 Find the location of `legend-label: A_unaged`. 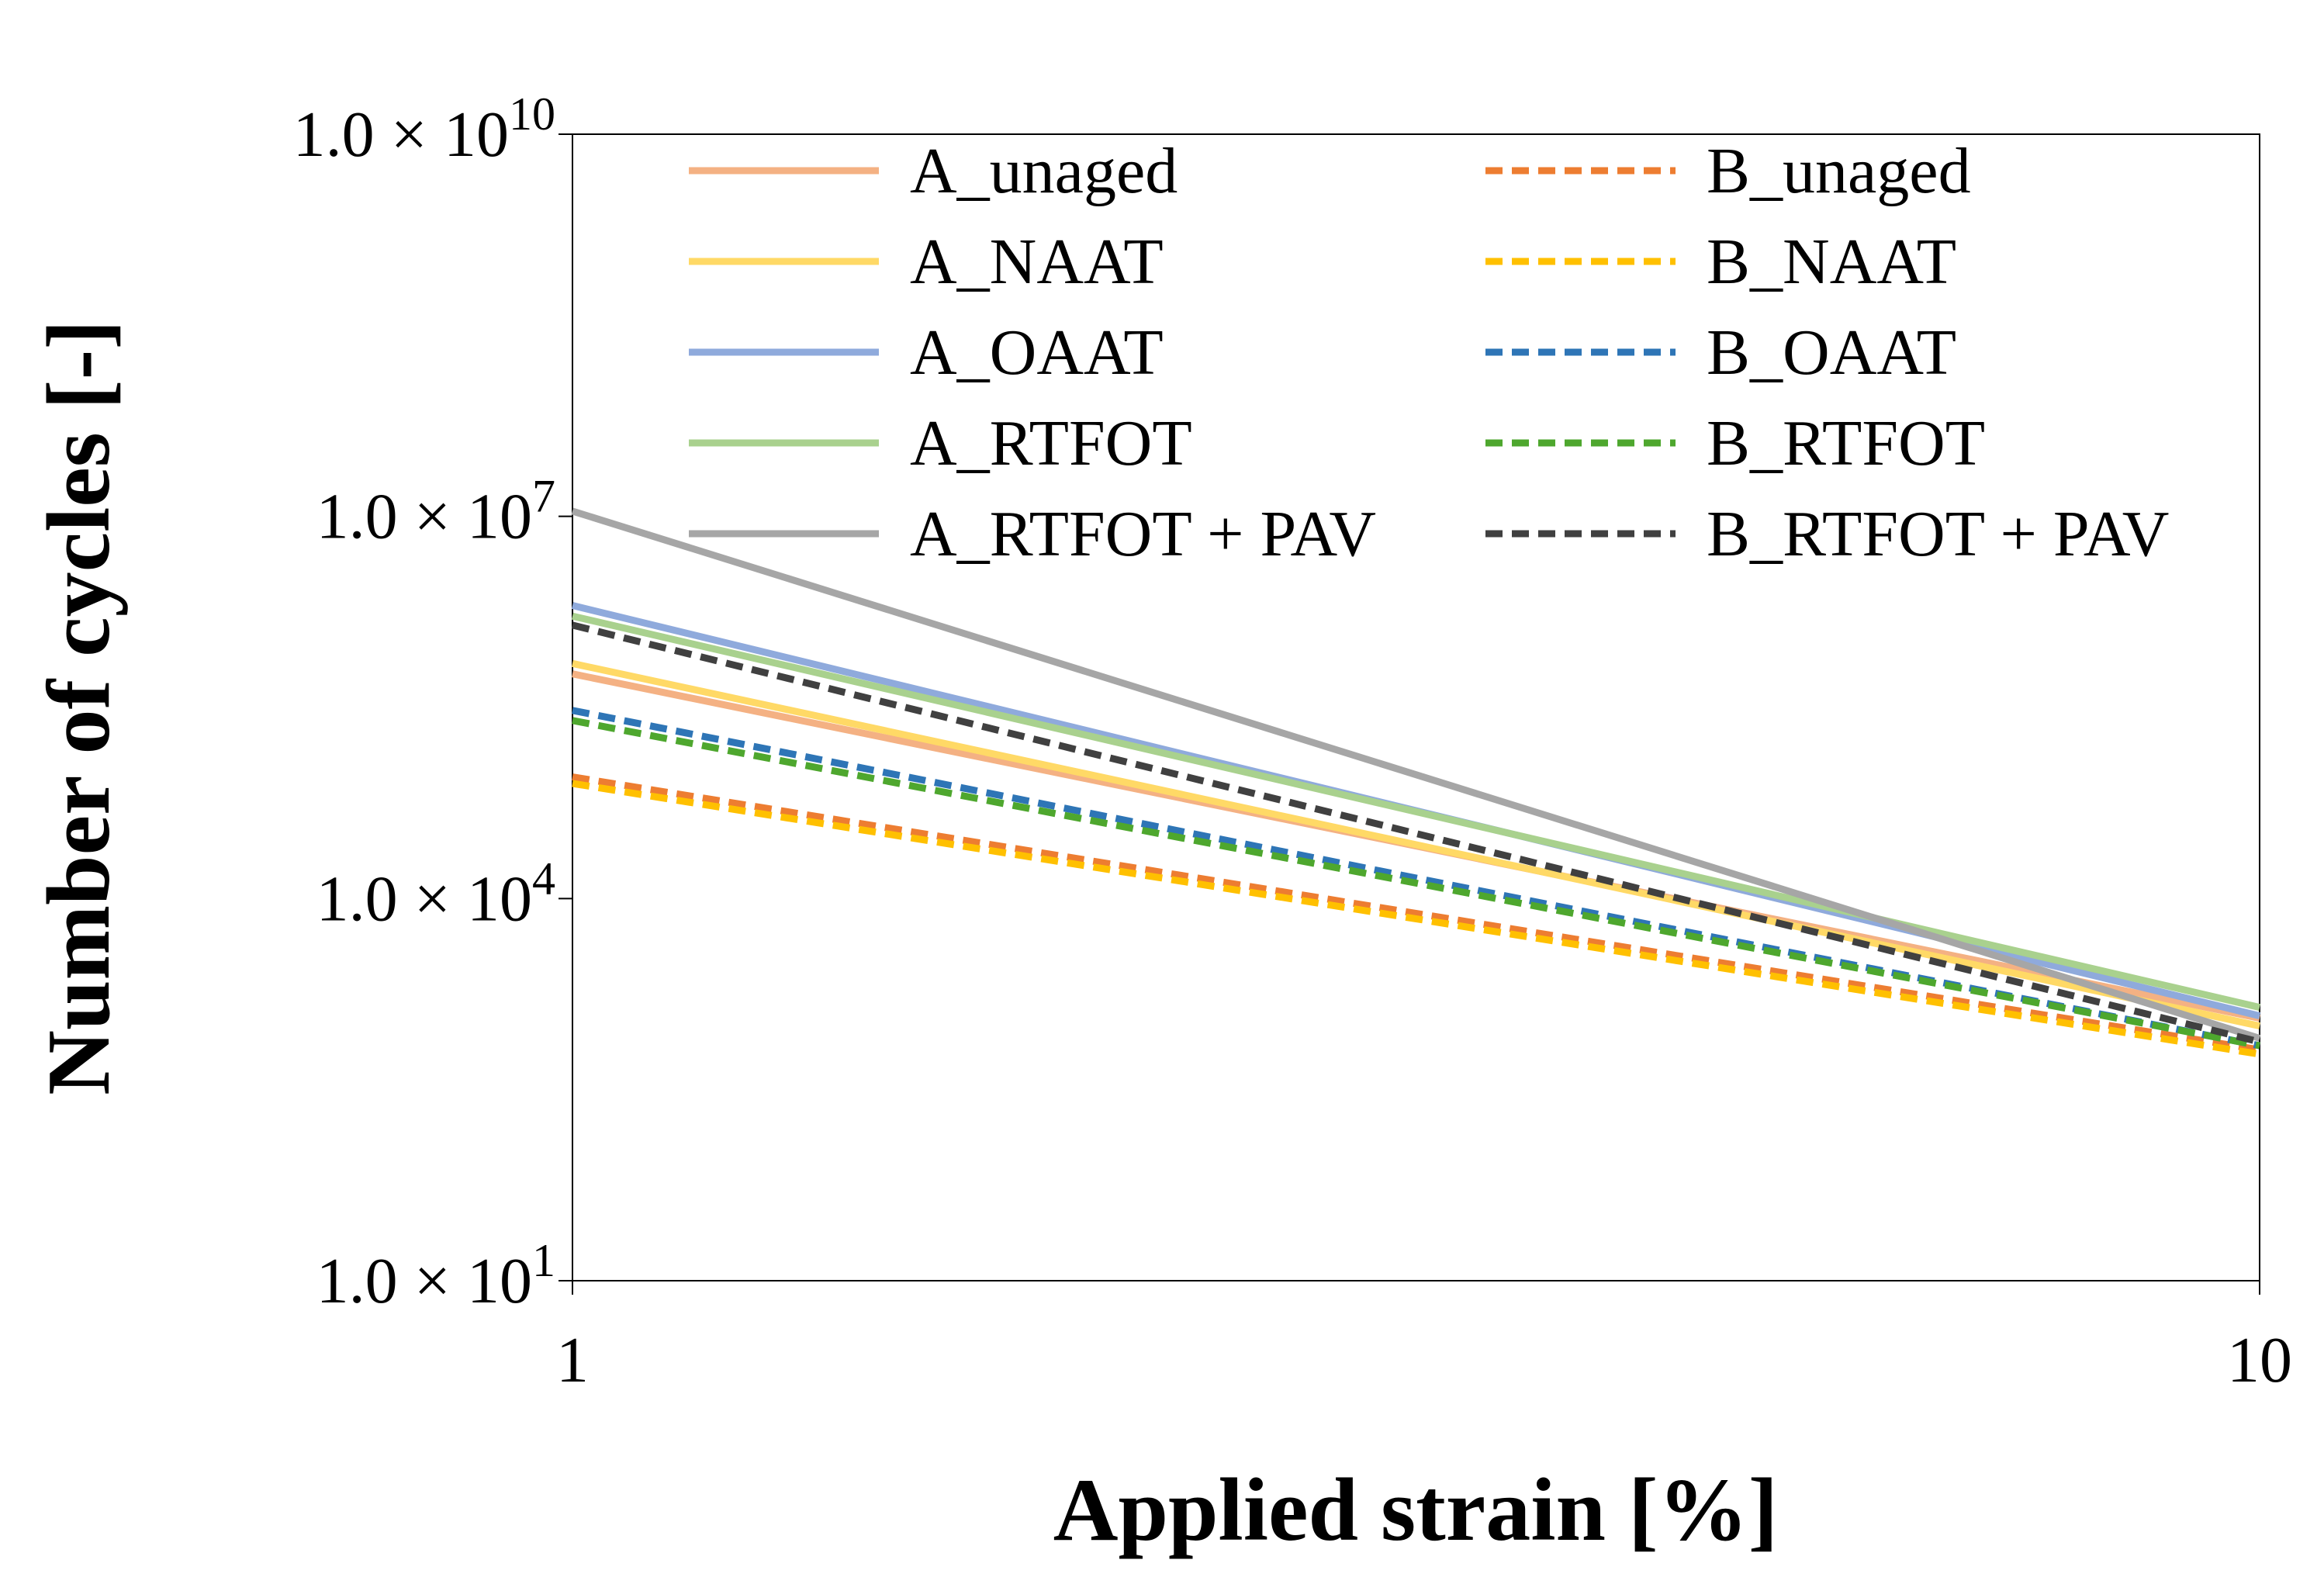

legend-label: A_unaged is located at coordinates (1044, 171).